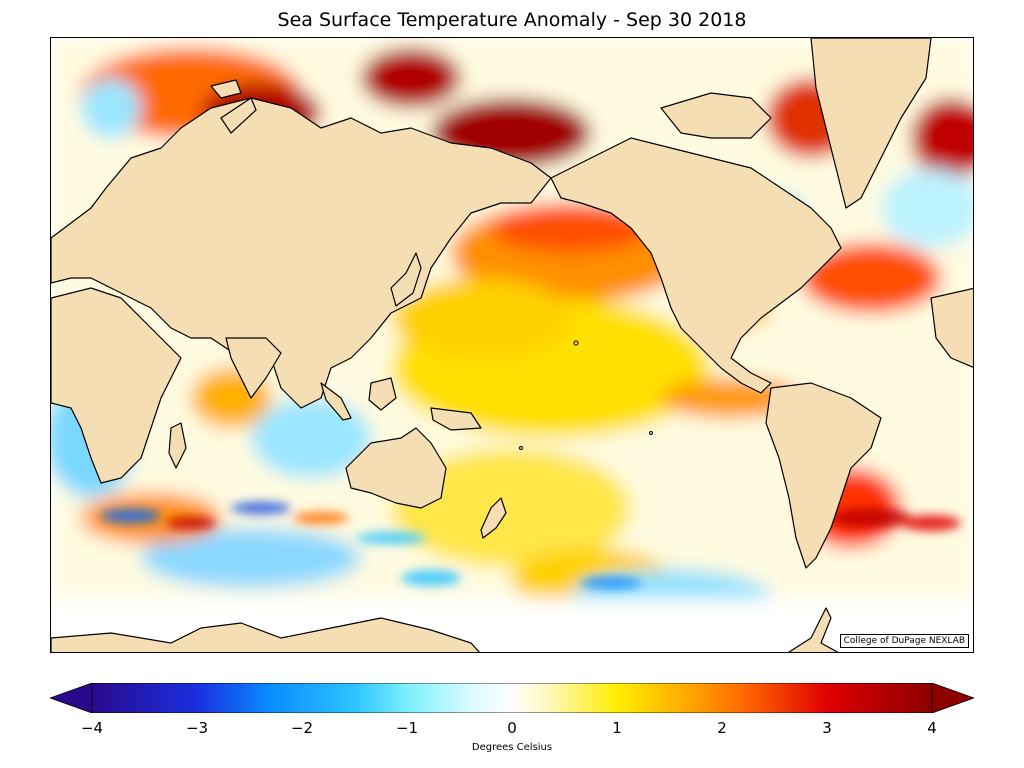 This screenshot has height=768, width=1024. What do you see at coordinates (904, 641) in the screenshot?
I see `credit-label: College of DuPage NEXLAB` at bounding box center [904, 641].